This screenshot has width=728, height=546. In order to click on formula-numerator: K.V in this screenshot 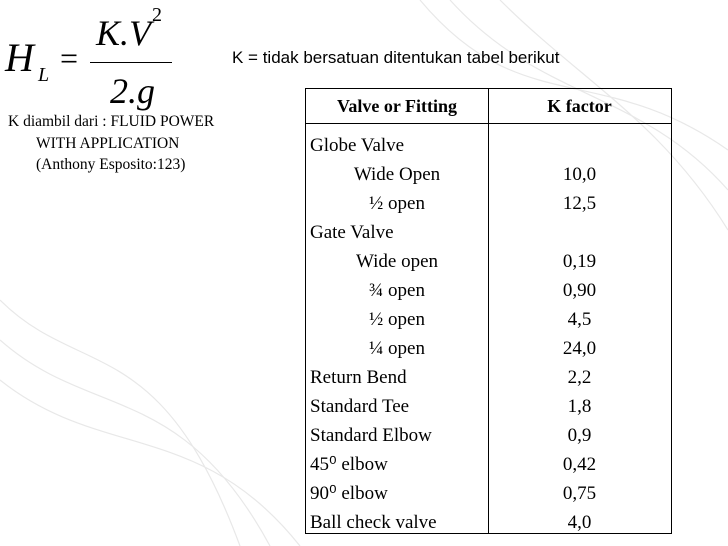, I will do `click(124, 33)`.